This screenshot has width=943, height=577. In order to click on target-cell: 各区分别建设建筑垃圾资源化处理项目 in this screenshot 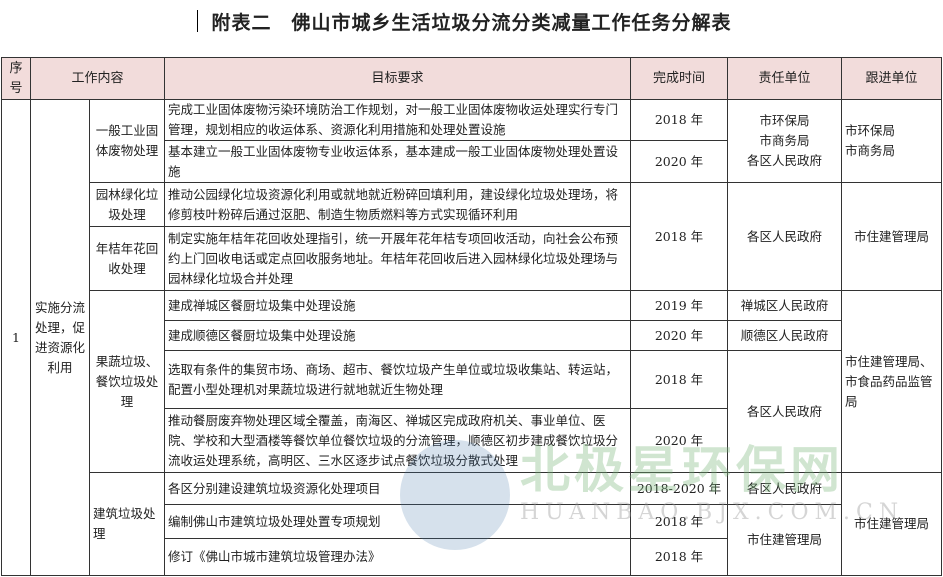, I will do `click(397, 488)`.